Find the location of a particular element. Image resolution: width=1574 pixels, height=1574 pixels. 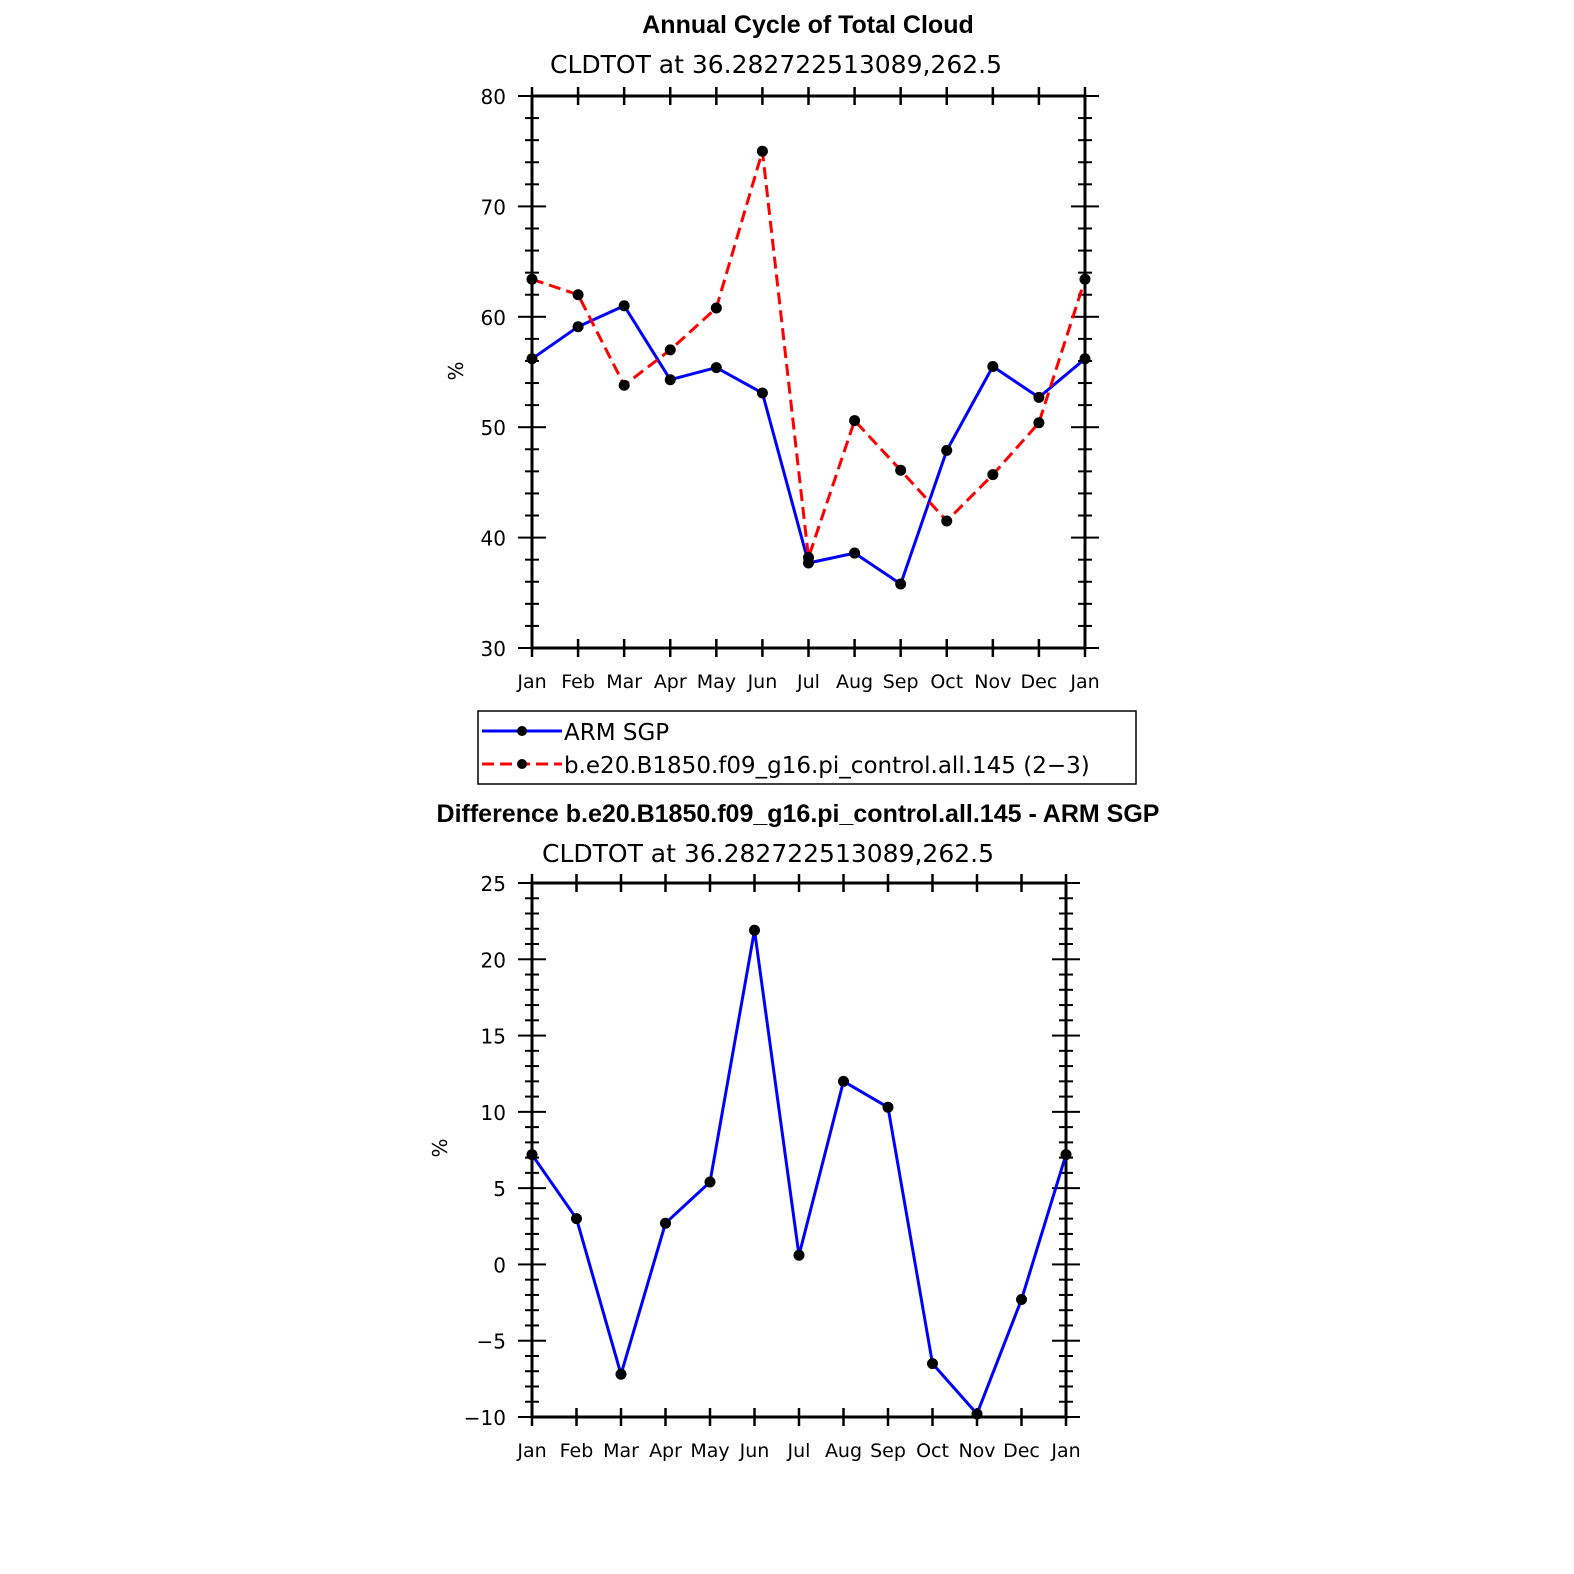

plot-frame is located at coordinates (799, 1150).